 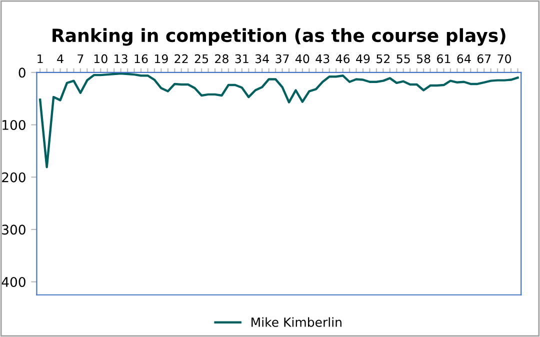 What do you see at coordinates (484, 59) in the screenshot?
I see `x-tick-label: 67` at bounding box center [484, 59].